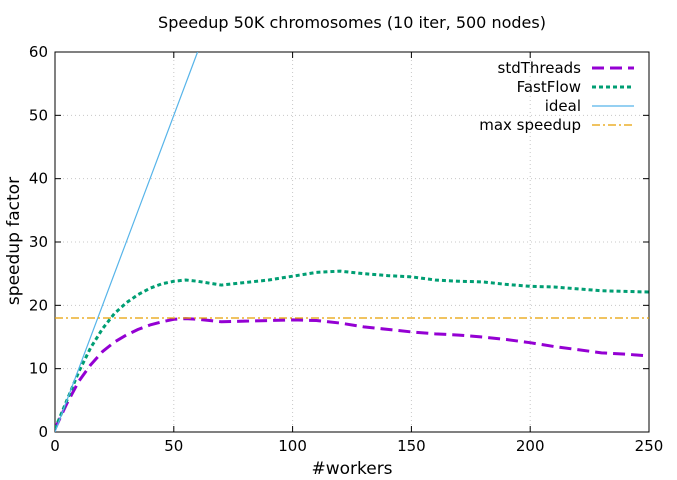 This screenshot has height=480, width=677. What do you see at coordinates (292, 446) in the screenshot?
I see `x-tick-label: 100` at bounding box center [292, 446].